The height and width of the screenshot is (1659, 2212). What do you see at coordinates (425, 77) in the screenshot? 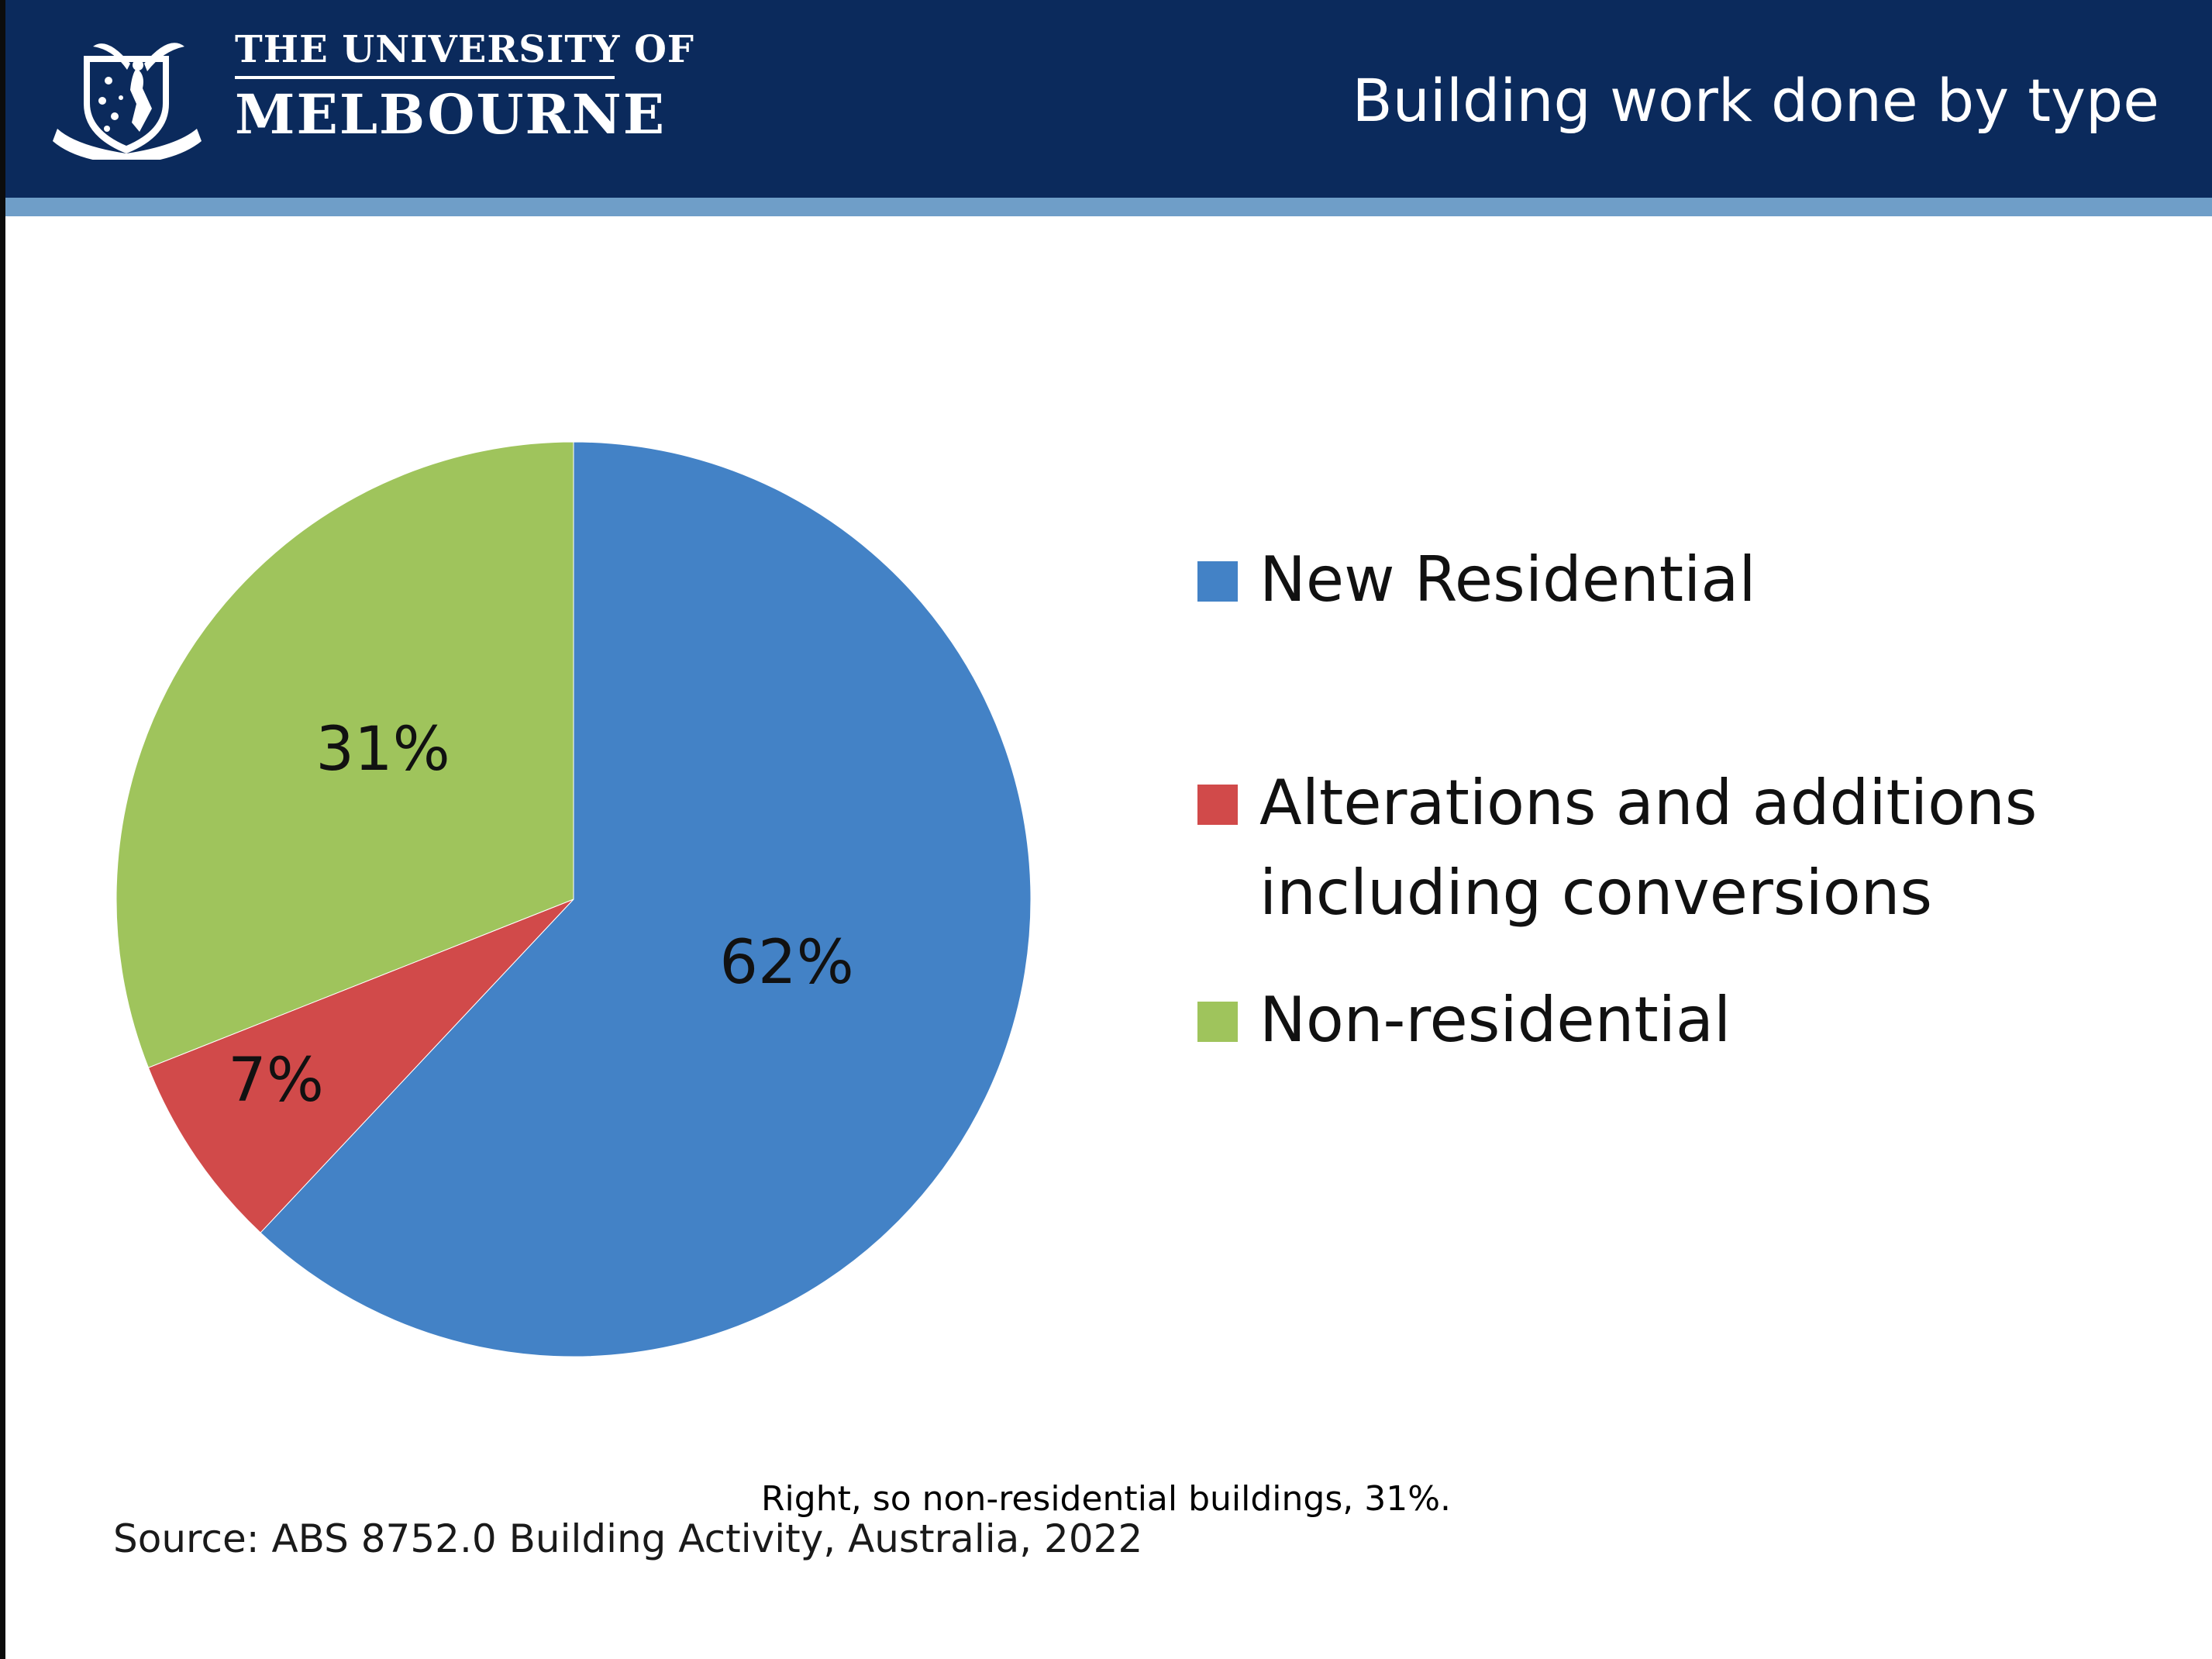
I see `logo-rule` at bounding box center [425, 77].